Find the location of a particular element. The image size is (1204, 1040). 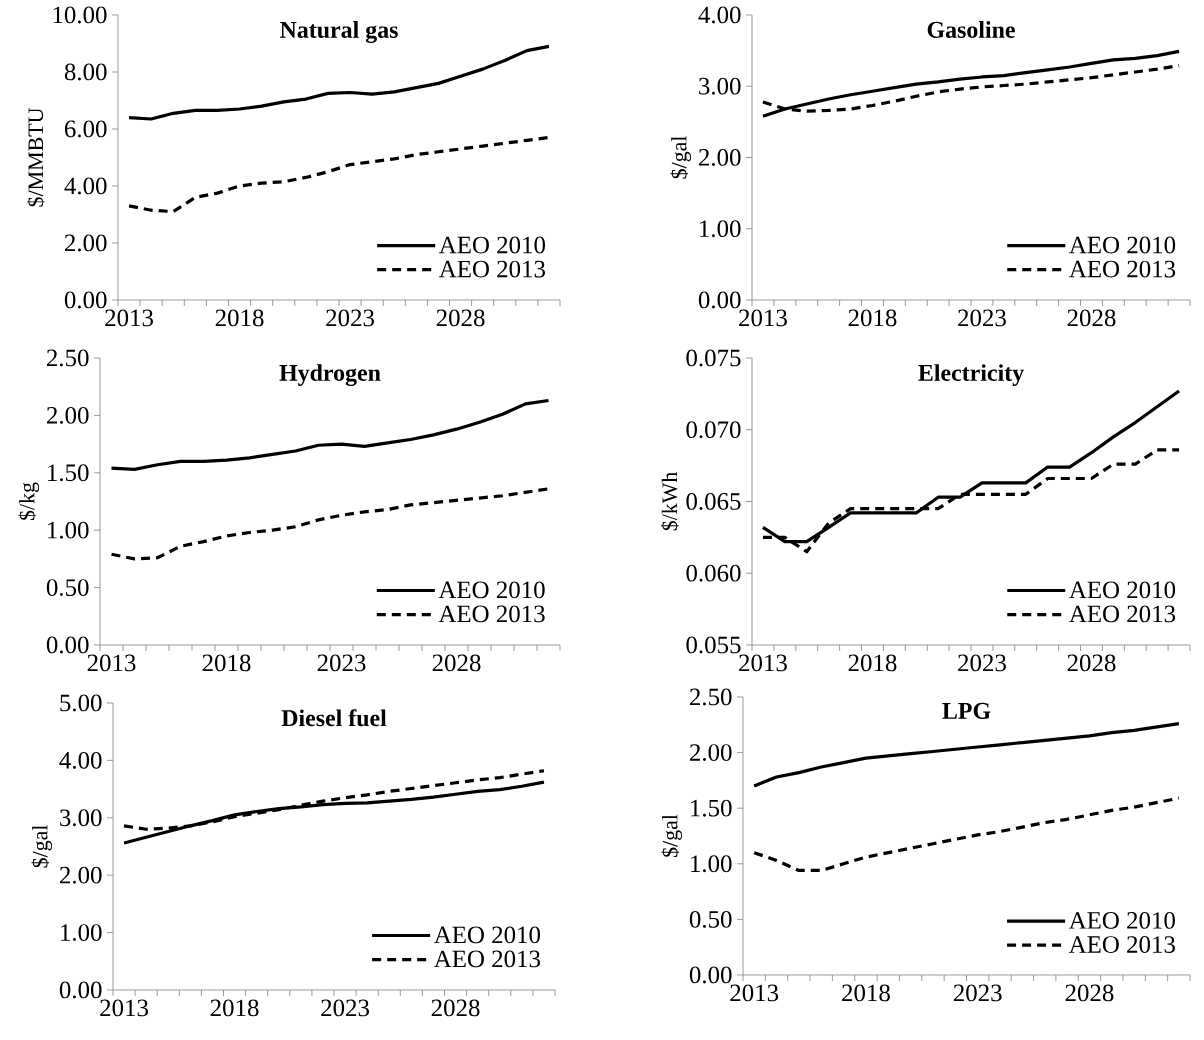

y-tick-label: 5.00 is located at coordinates (81, 703).